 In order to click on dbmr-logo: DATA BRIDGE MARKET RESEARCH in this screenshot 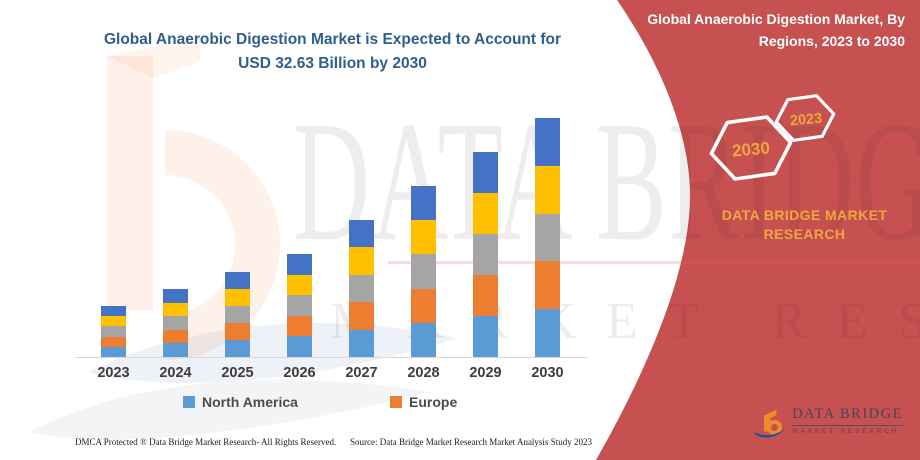, I will do `click(828, 424)`.